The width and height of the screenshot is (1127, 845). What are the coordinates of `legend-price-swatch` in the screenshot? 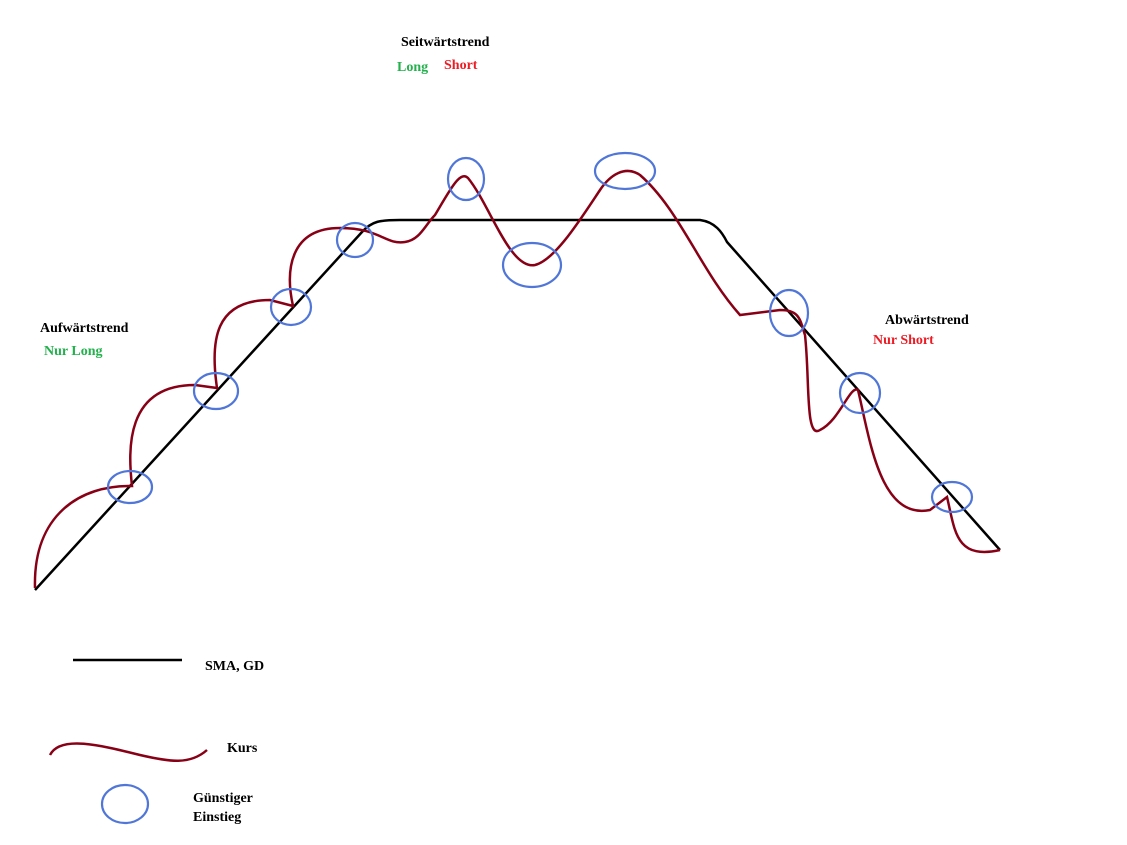 It's located at (128, 752).